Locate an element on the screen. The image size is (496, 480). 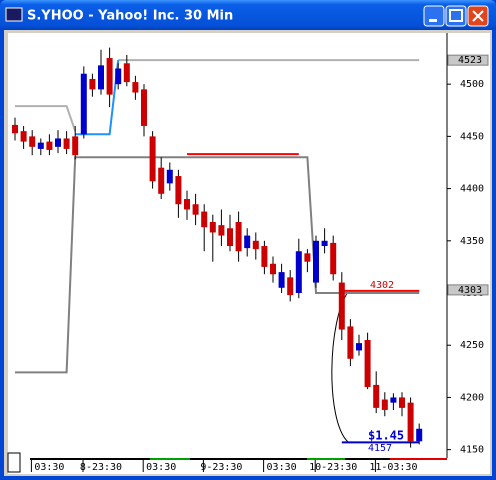
x-tick-label: 8-23:30 is located at coordinates (101, 467).